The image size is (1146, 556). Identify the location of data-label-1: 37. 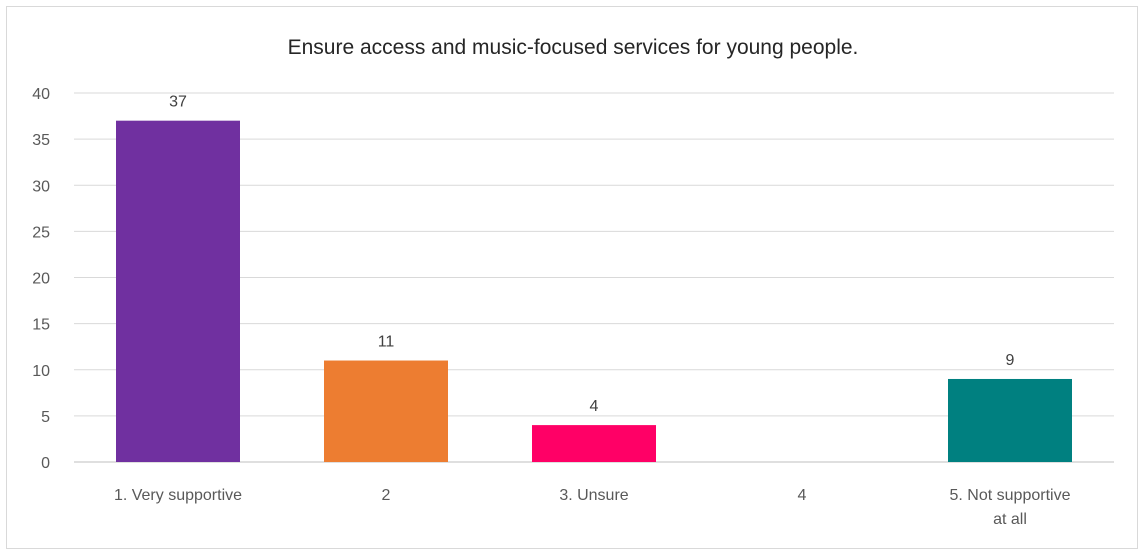
(178, 102).